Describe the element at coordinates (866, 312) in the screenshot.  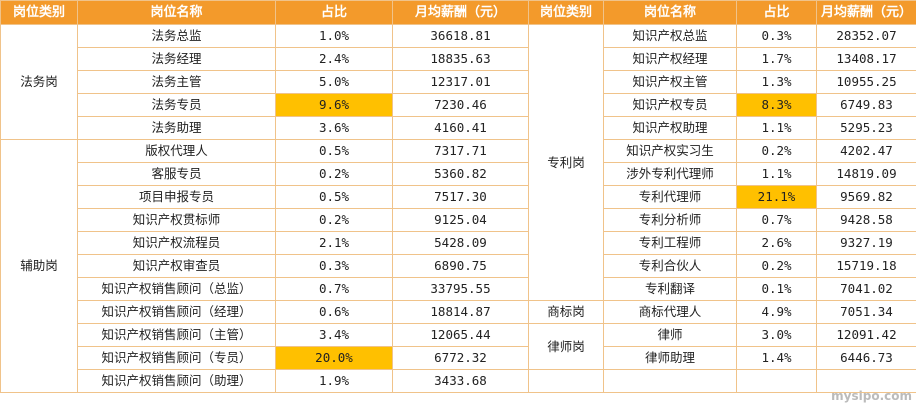
I see `salary-cell: 7051.34` at that location.